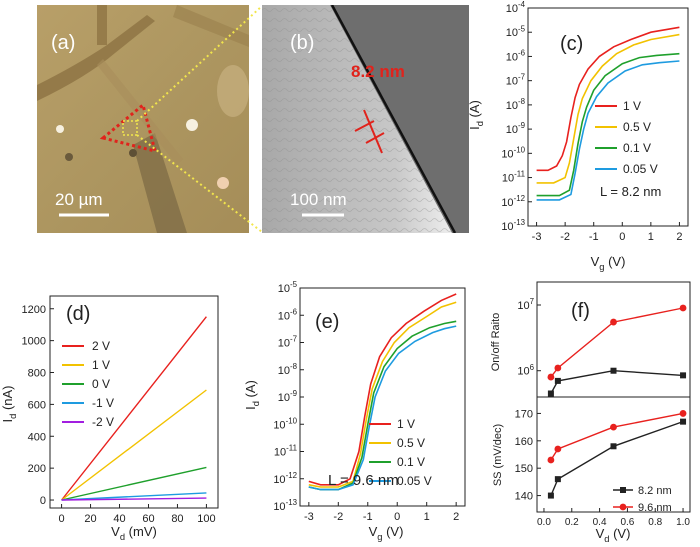 This screenshot has height=547, width=700. I want to click on y-axis-label: Id (A), so click(476, 115).